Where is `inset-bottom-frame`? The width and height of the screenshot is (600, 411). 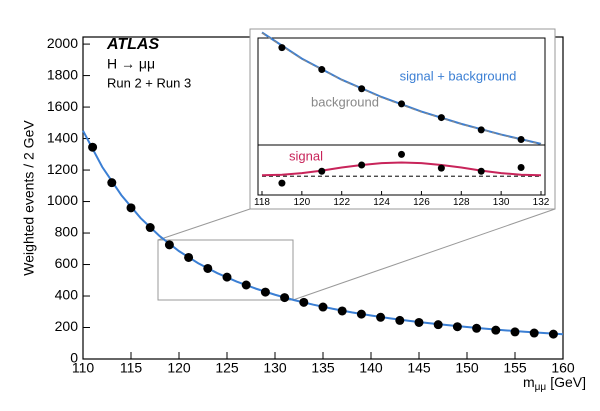 inset-bottom-frame is located at coordinates (401, 170).